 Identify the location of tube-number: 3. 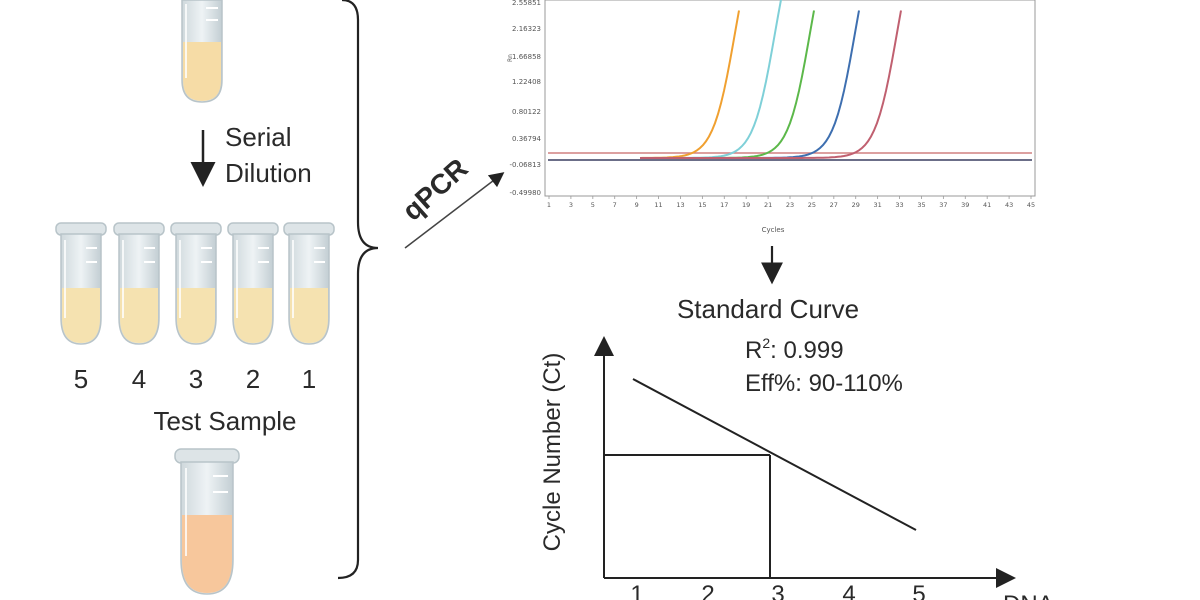
(196, 379).